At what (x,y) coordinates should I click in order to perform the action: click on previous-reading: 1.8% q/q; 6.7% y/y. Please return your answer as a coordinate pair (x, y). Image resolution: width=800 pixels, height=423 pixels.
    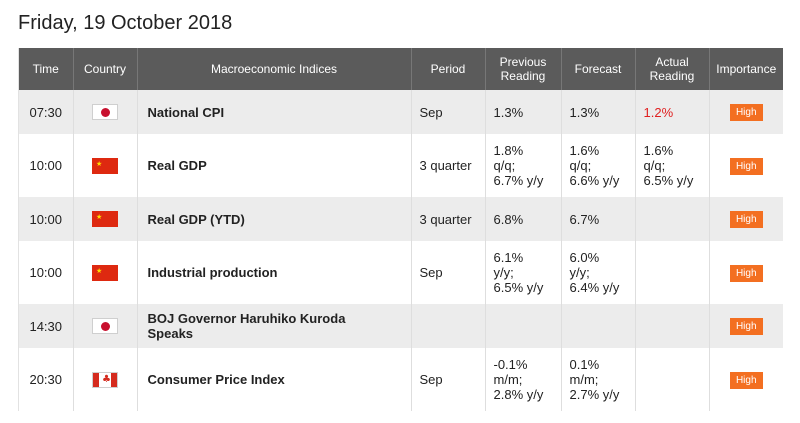
    Looking at the image, I should click on (523, 165).